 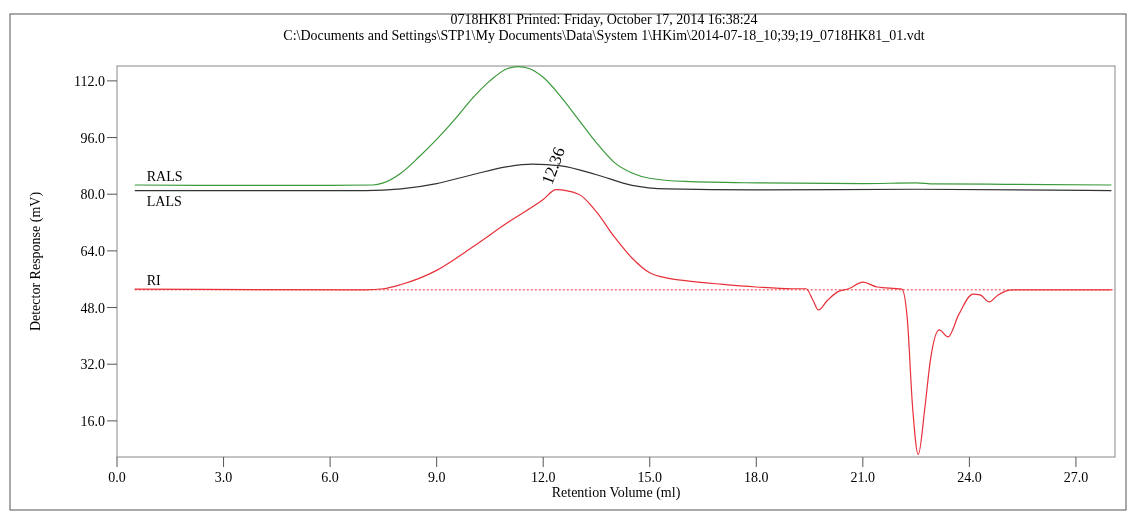 What do you see at coordinates (649, 477) in the screenshot?
I see `x-tick-label: 15.0` at bounding box center [649, 477].